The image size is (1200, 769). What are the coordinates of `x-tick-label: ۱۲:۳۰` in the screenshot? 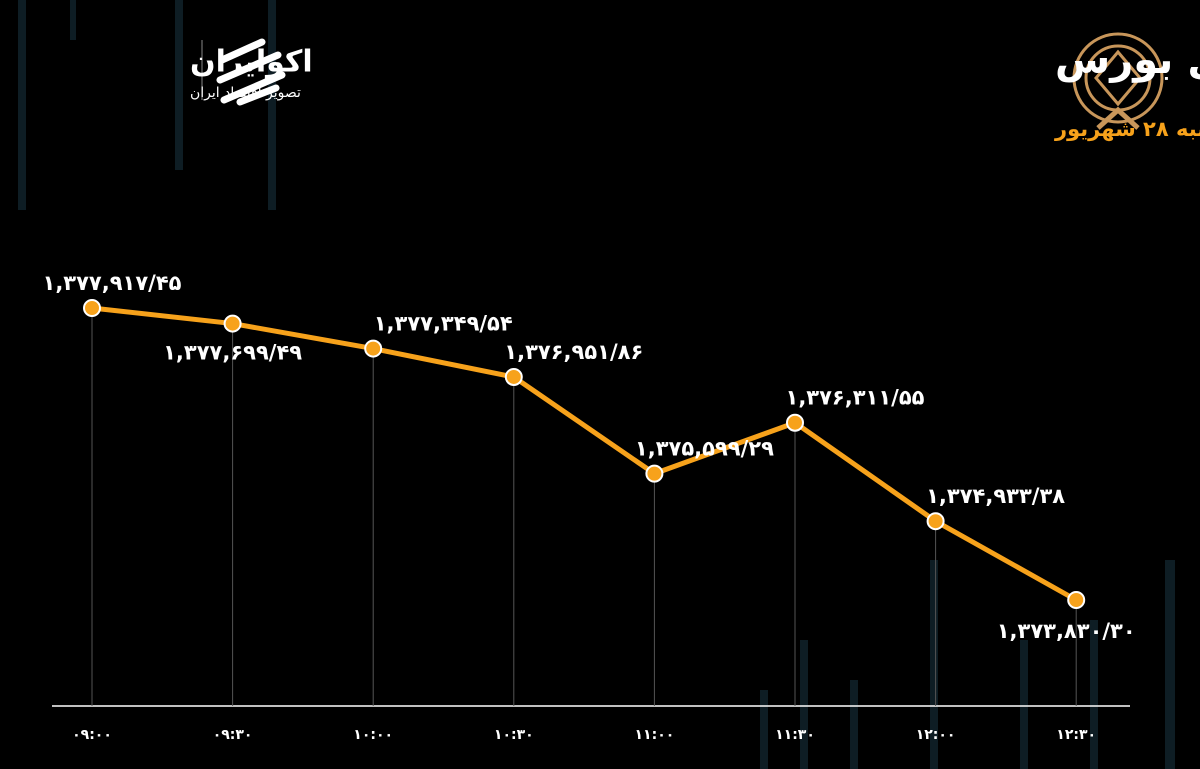 It's located at (1076, 735).